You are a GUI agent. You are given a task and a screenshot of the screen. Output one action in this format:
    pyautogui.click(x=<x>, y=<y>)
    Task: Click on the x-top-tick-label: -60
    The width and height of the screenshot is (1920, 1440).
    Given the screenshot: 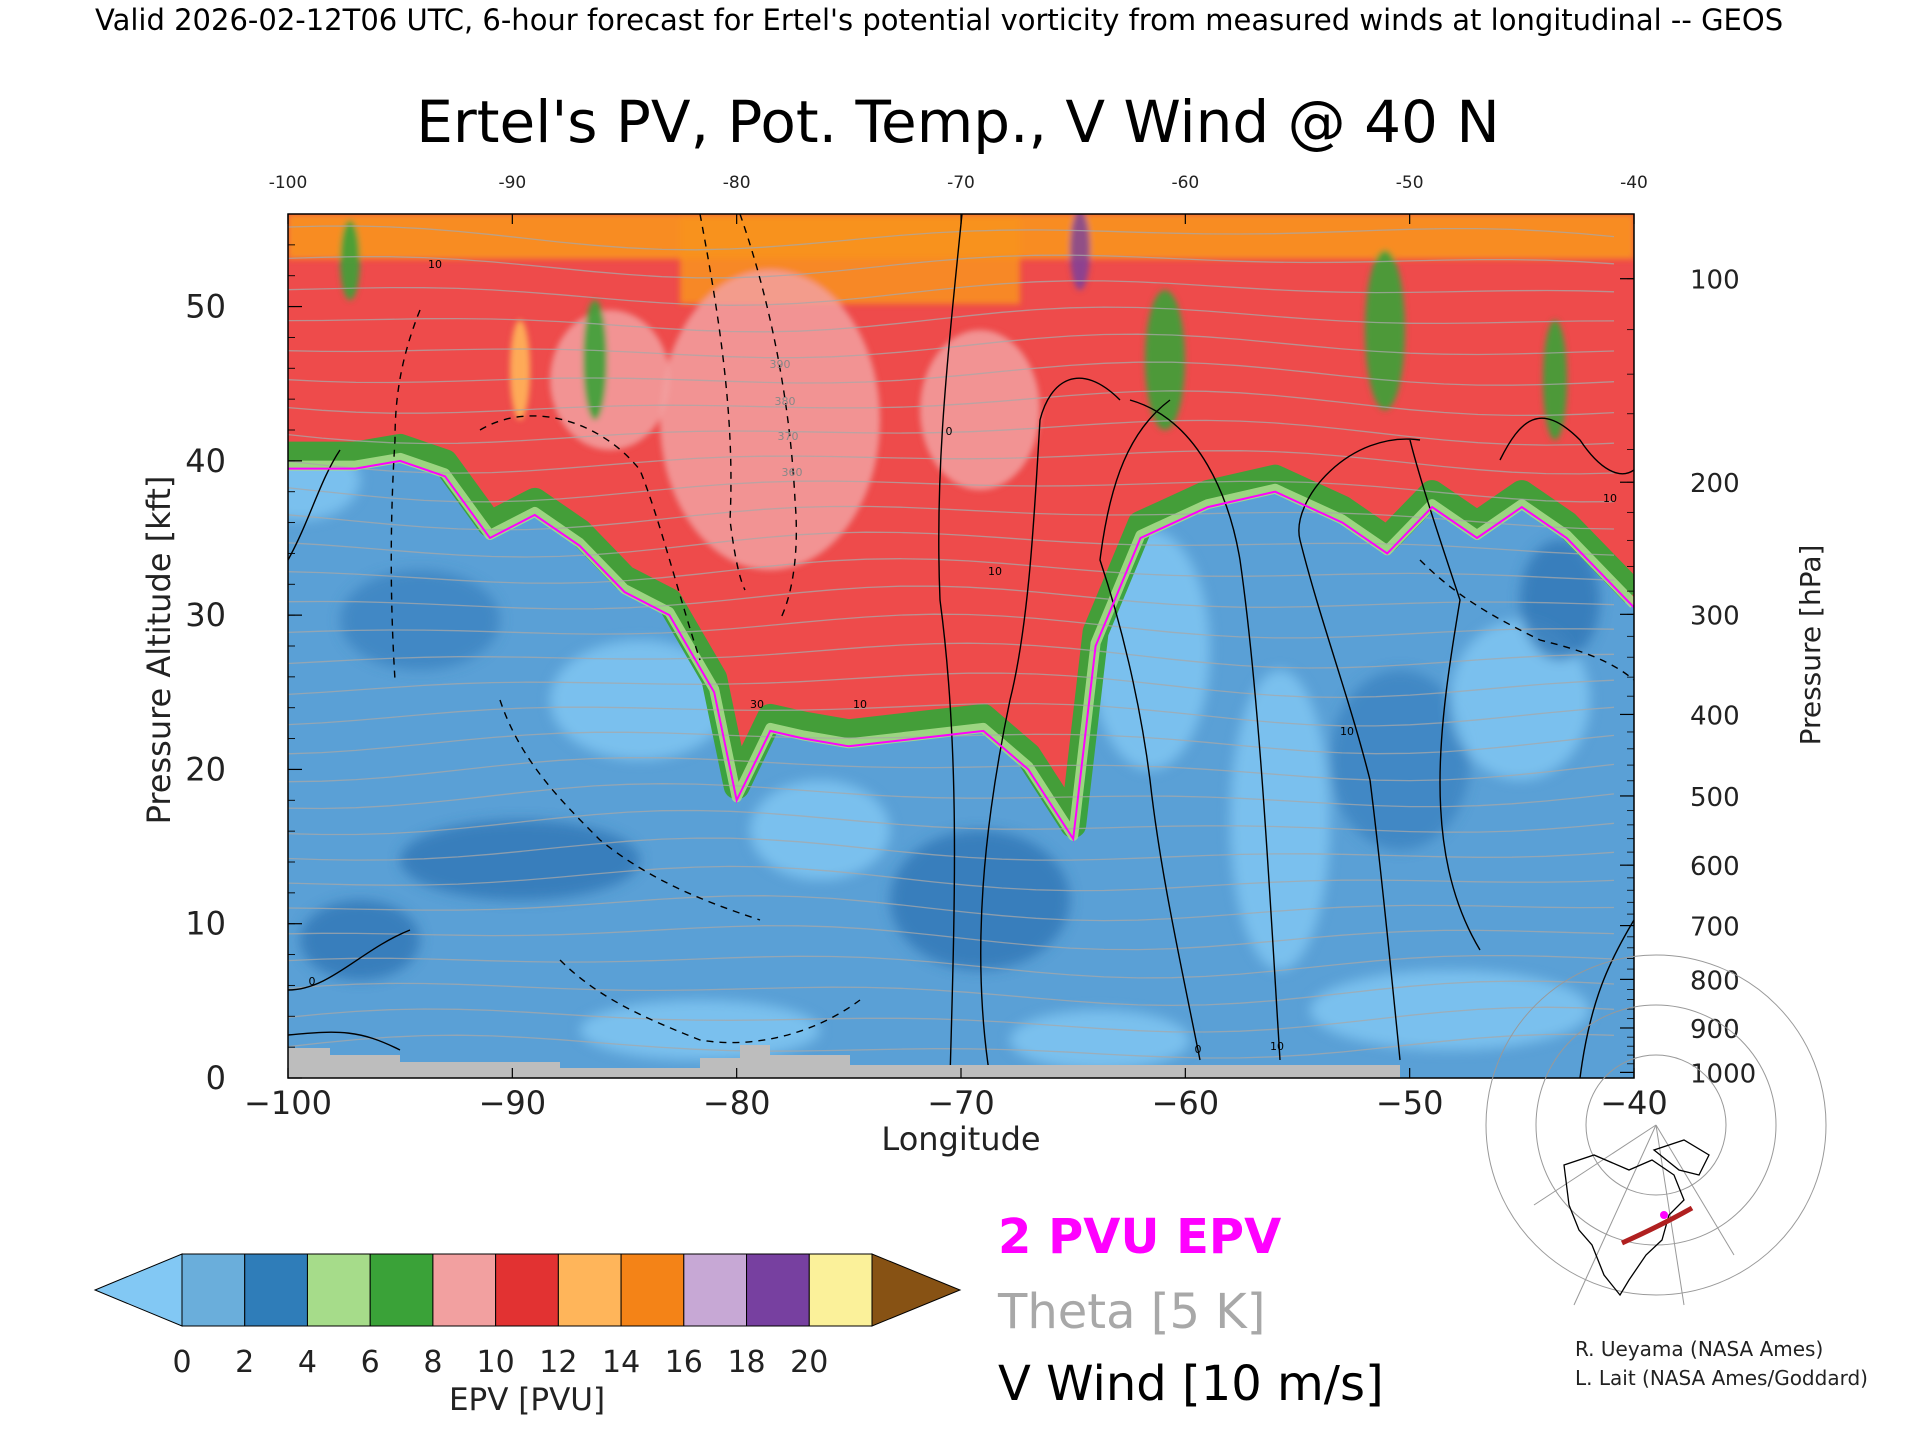 What is the action you would take?
    pyautogui.click(x=1185, y=183)
    